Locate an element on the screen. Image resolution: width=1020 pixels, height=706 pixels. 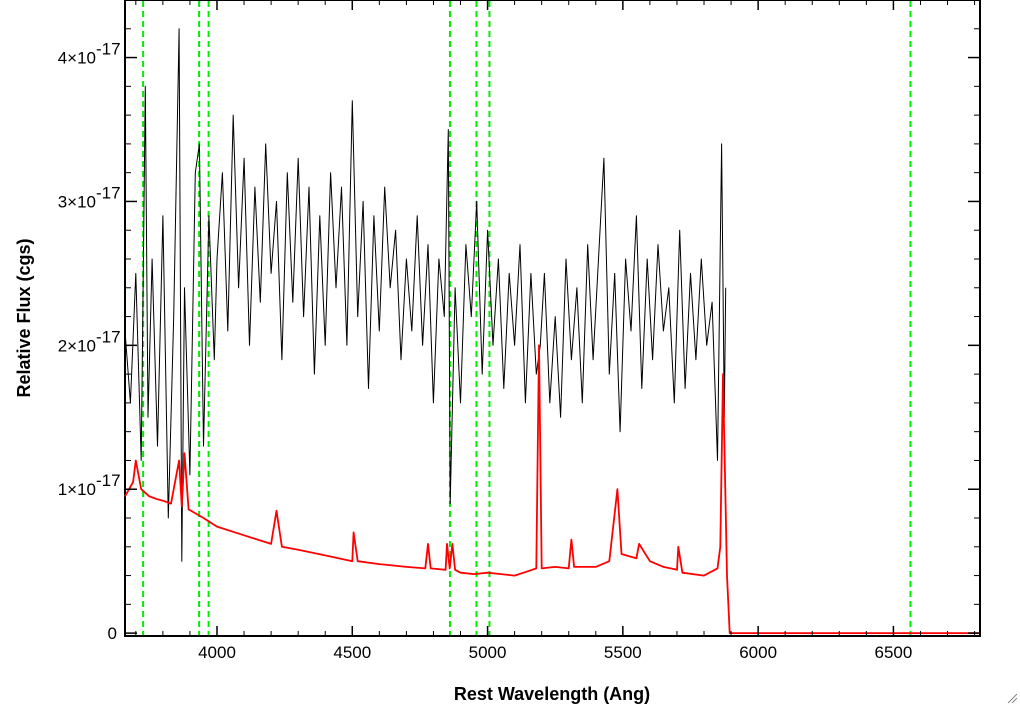
x-axis-label: Rest Wavelength (Ang) is located at coordinates (552, 694).